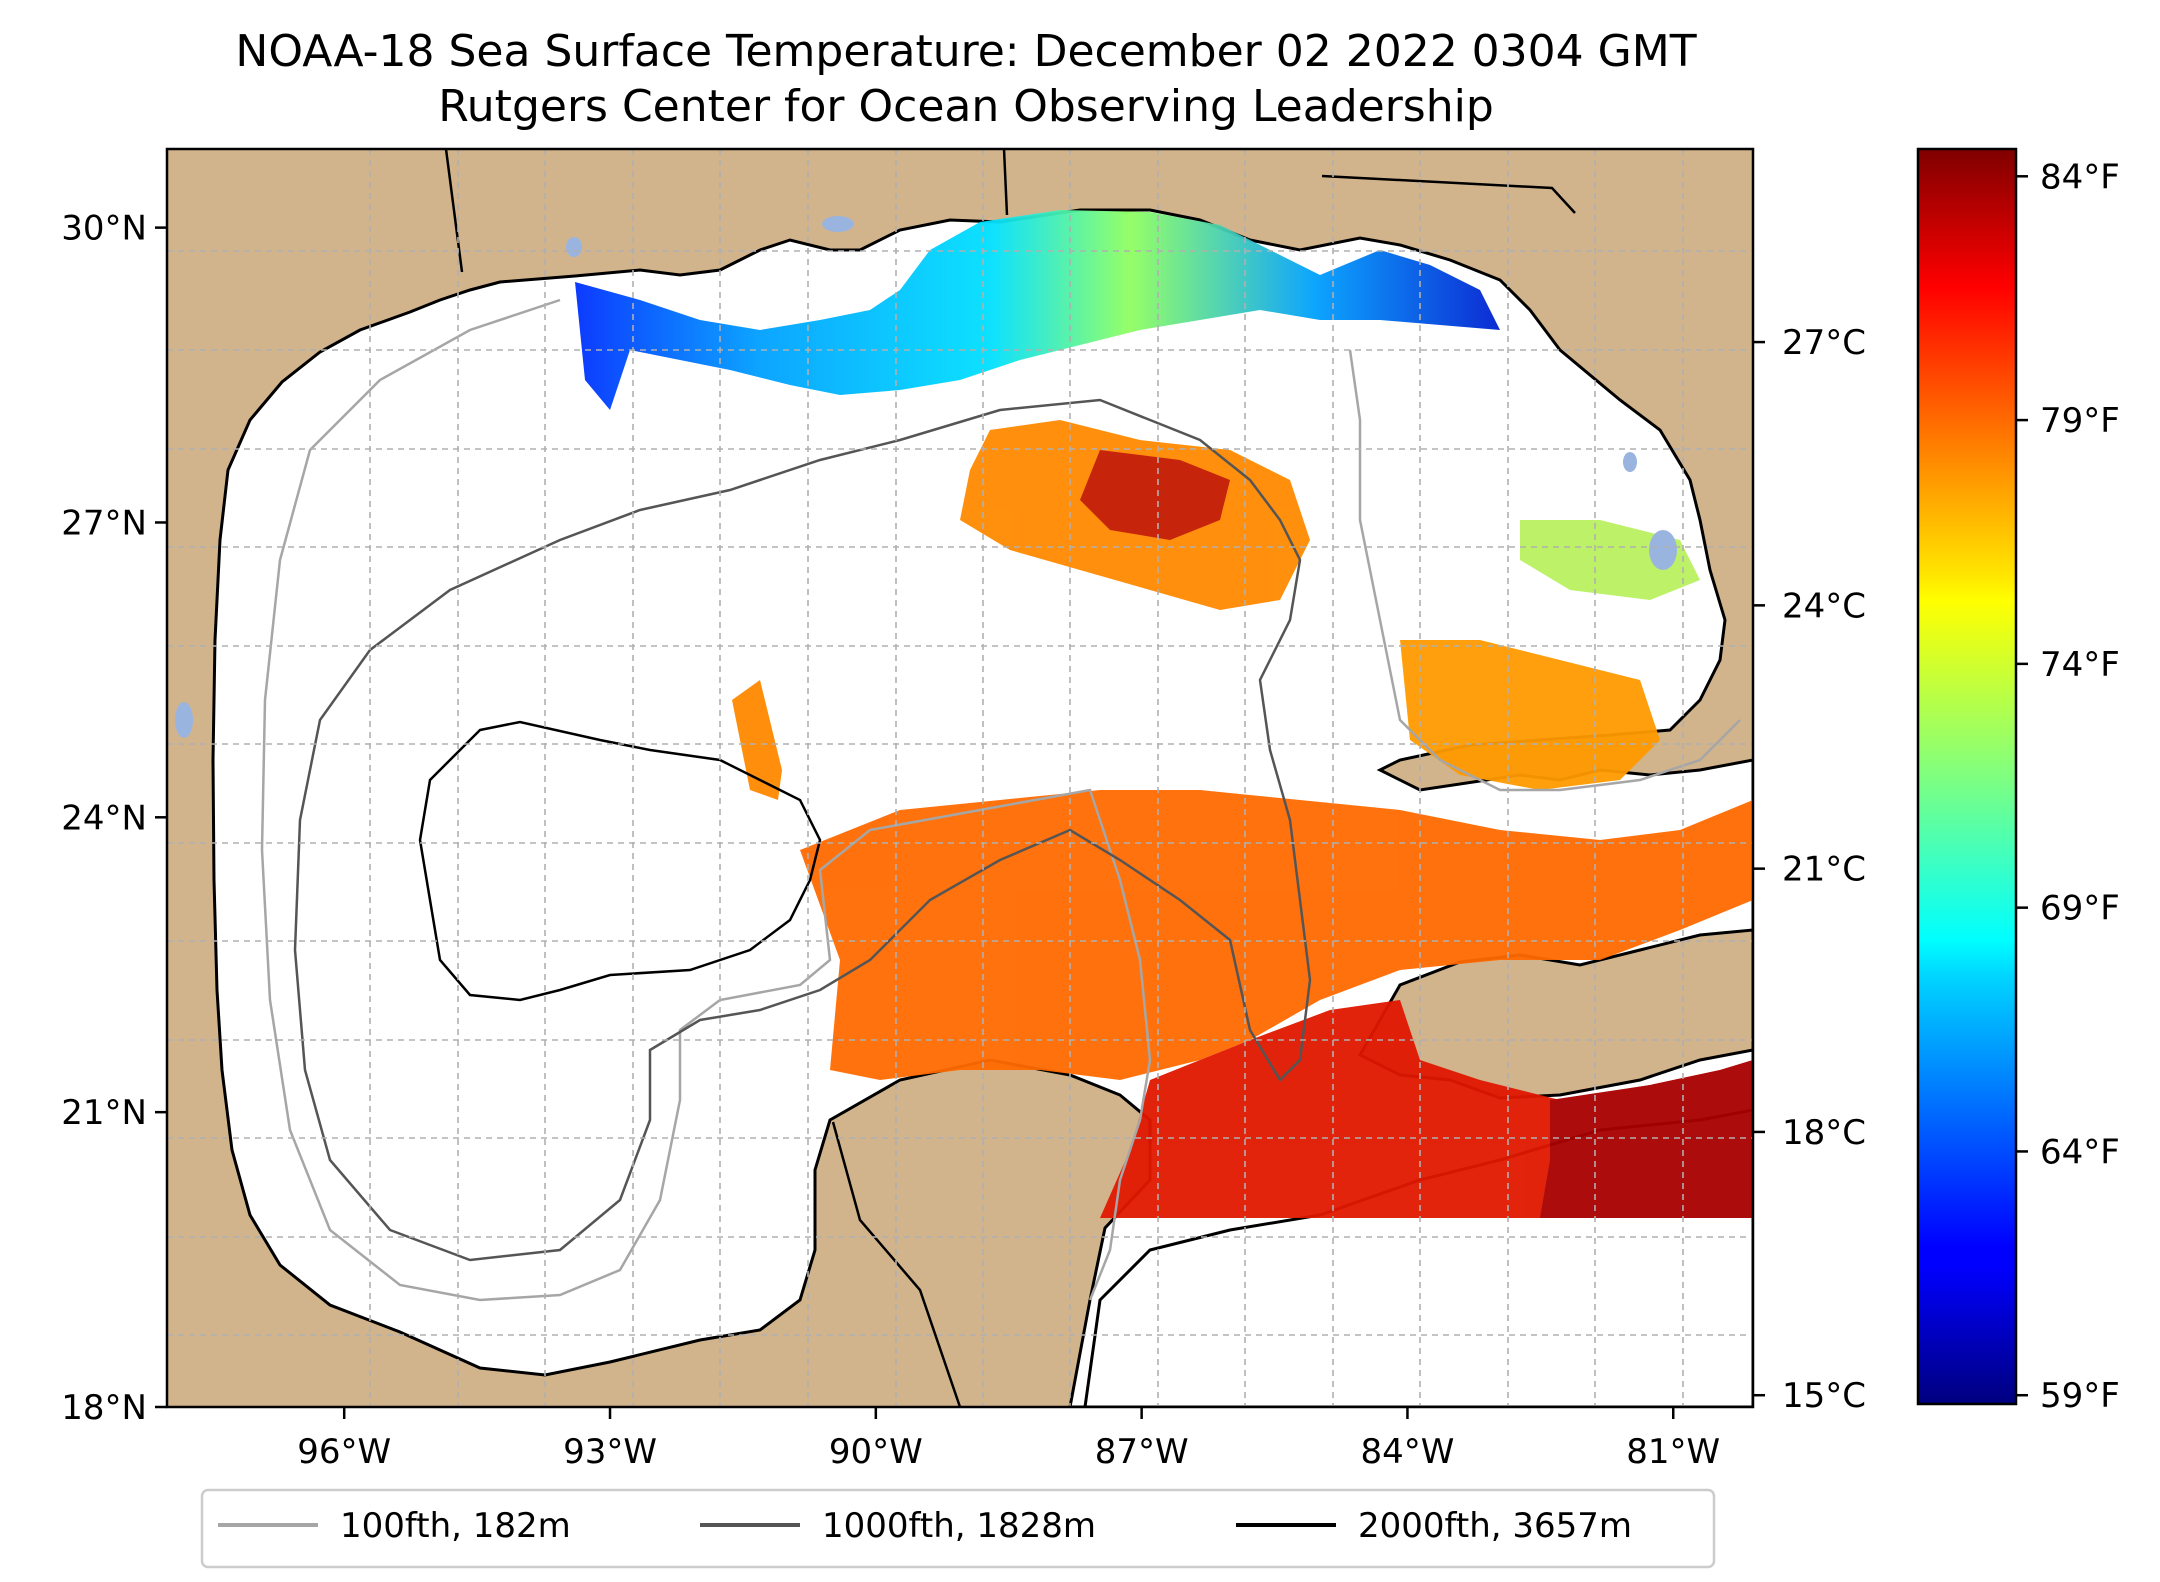 This screenshot has width=2160, height=1582. I want to click on sst-isolated-strip, so click(757, 740).